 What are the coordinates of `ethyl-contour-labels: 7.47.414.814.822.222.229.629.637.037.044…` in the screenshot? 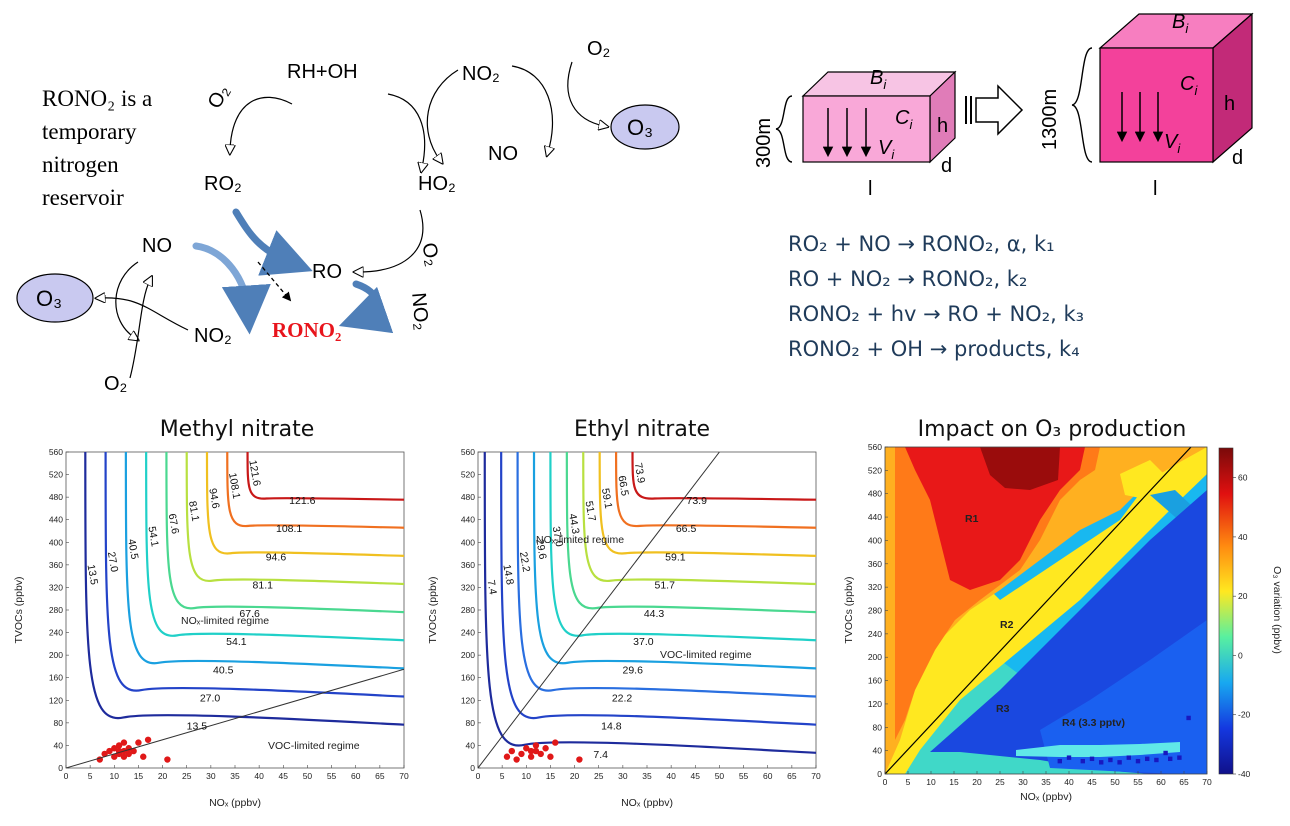 It's located at (596, 611).